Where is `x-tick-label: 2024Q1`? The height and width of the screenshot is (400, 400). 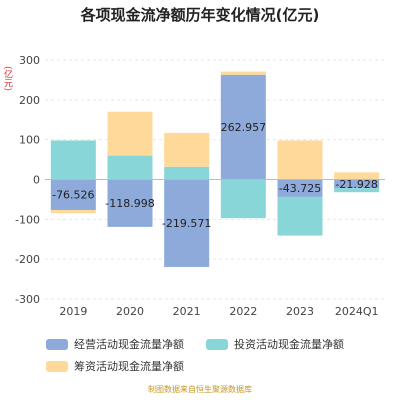
x-tick-label: 2024Q1 is located at coordinates (357, 311).